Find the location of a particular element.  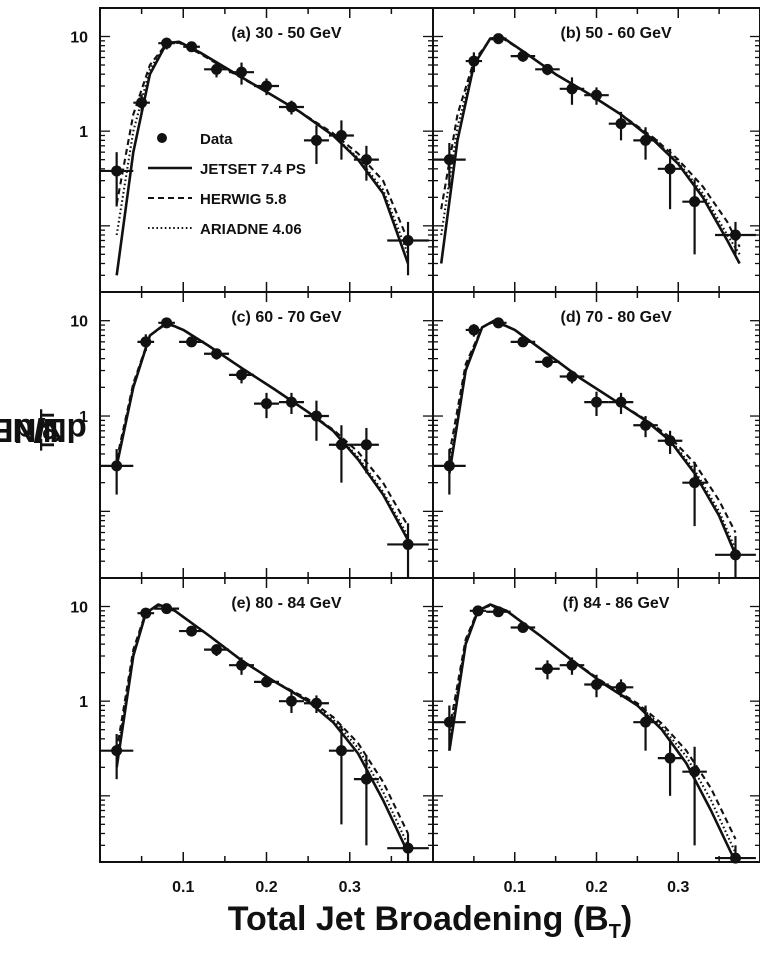

panel-title: (c) 60 - 70 GeV is located at coordinates (286, 317).